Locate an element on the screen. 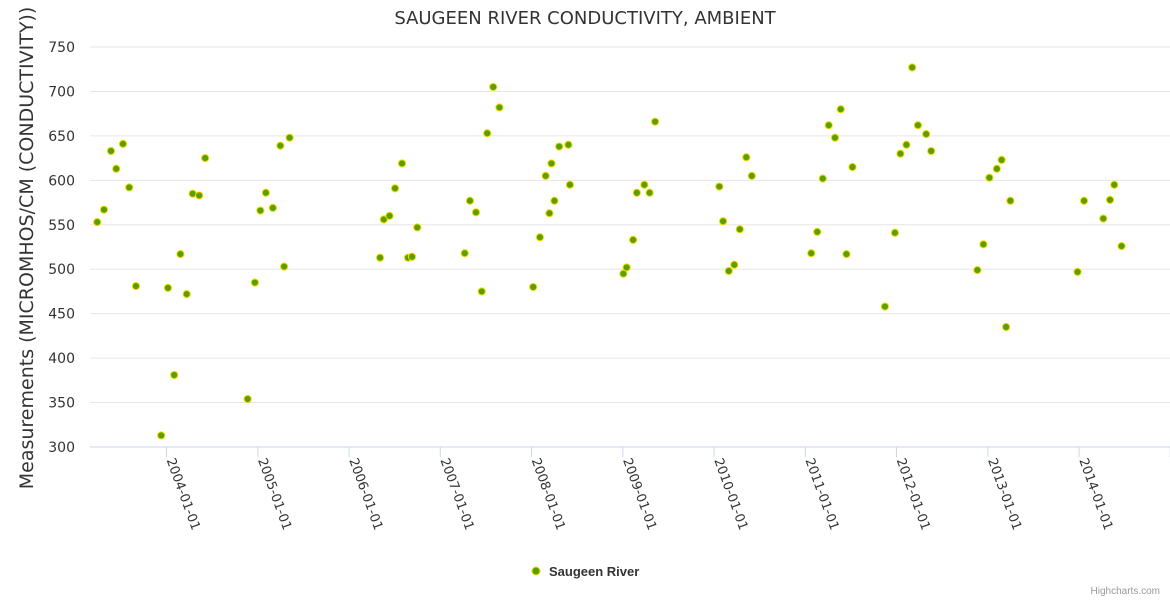 This screenshot has height=600, width=1170. legend-item-saugeen-river: Saugeen River is located at coordinates (594, 571).